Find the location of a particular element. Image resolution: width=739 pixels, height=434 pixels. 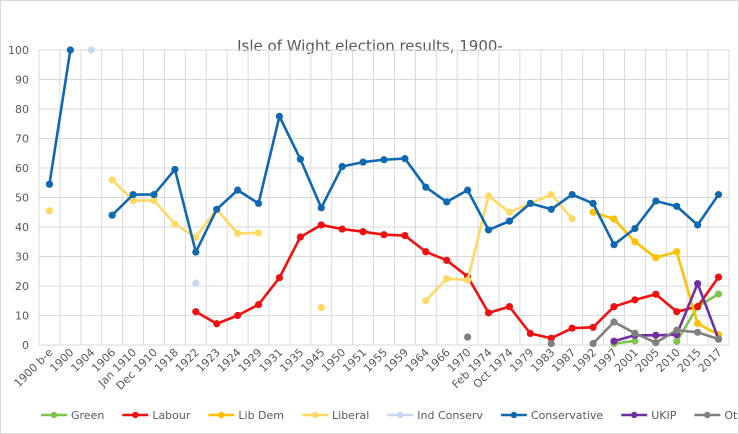

y-tick-label: 80 is located at coordinates (22, 109).